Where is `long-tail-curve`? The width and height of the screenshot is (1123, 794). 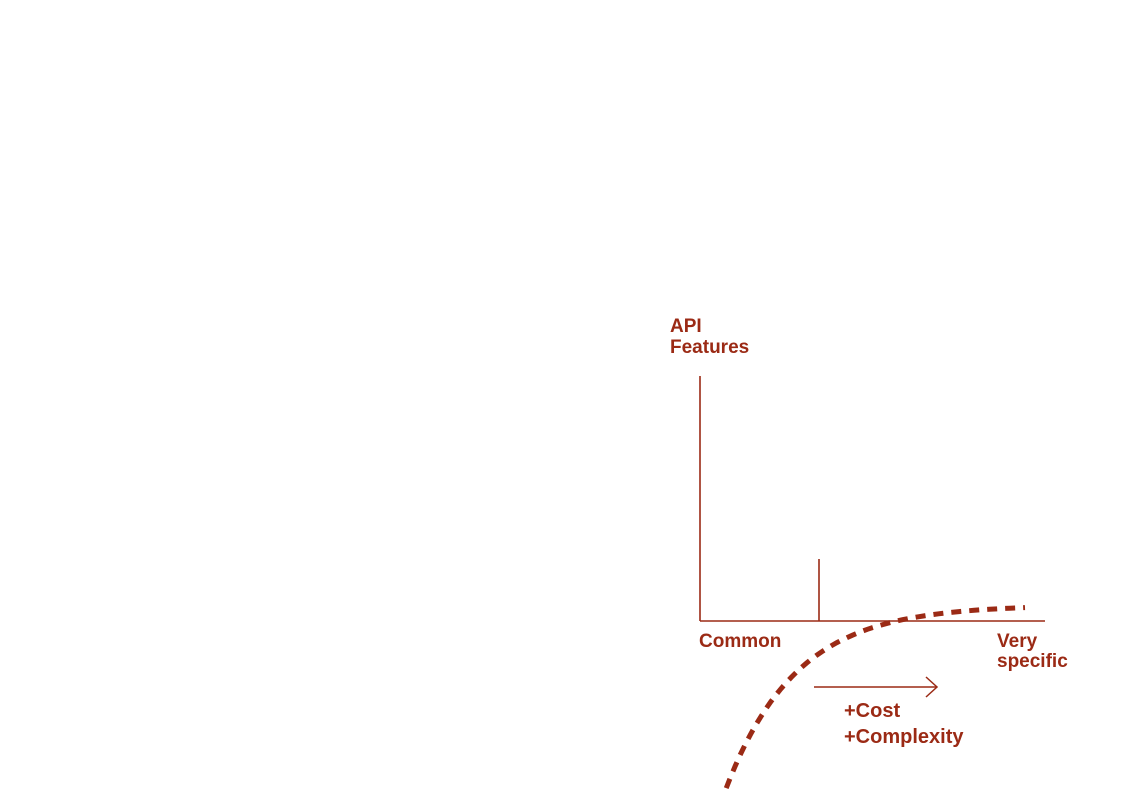 long-tail-curve is located at coordinates (873, 699).